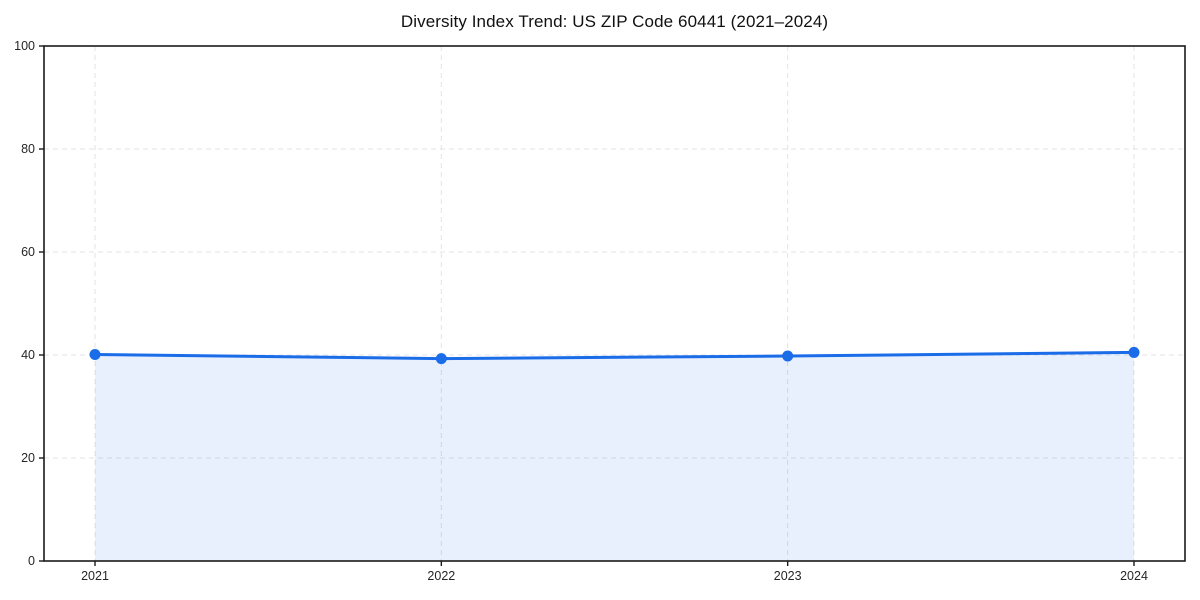 This screenshot has width=1200, height=600. What do you see at coordinates (1134, 576) in the screenshot?
I see `x-tick-label: 2024` at bounding box center [1134, 576].